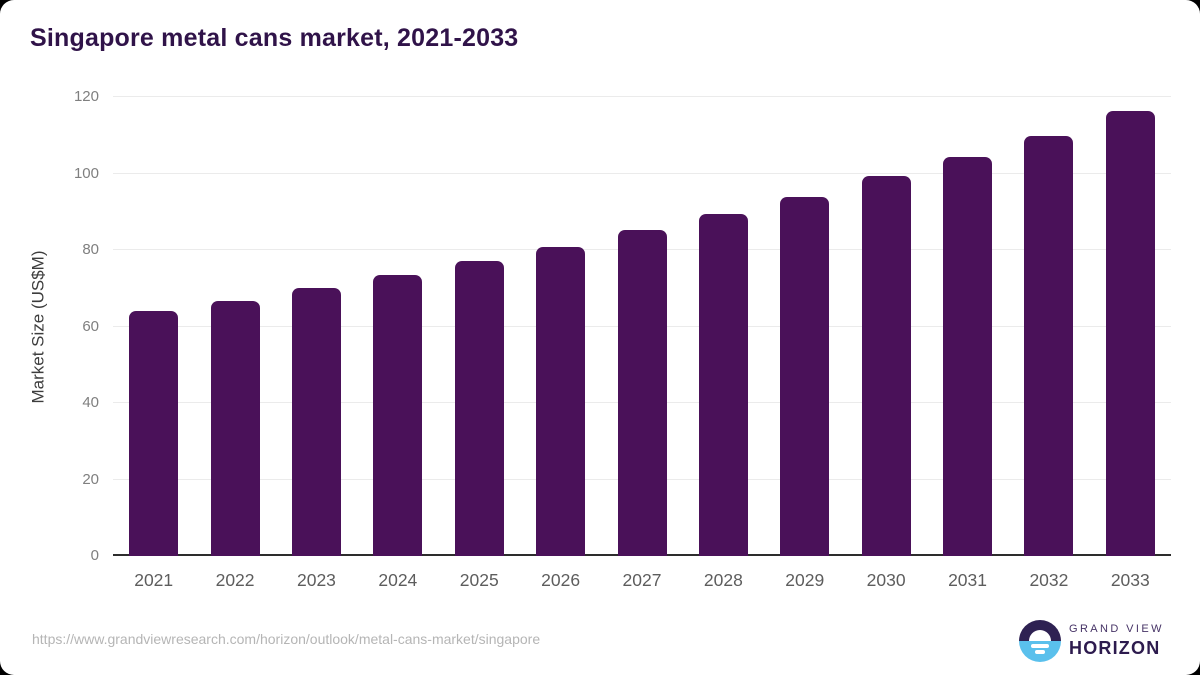 This screenshot has width=1200, height=675. Describe the element at coordinates (316, 580) in the screenshot. I see `x-tick-label-2023: 2023` at that location.